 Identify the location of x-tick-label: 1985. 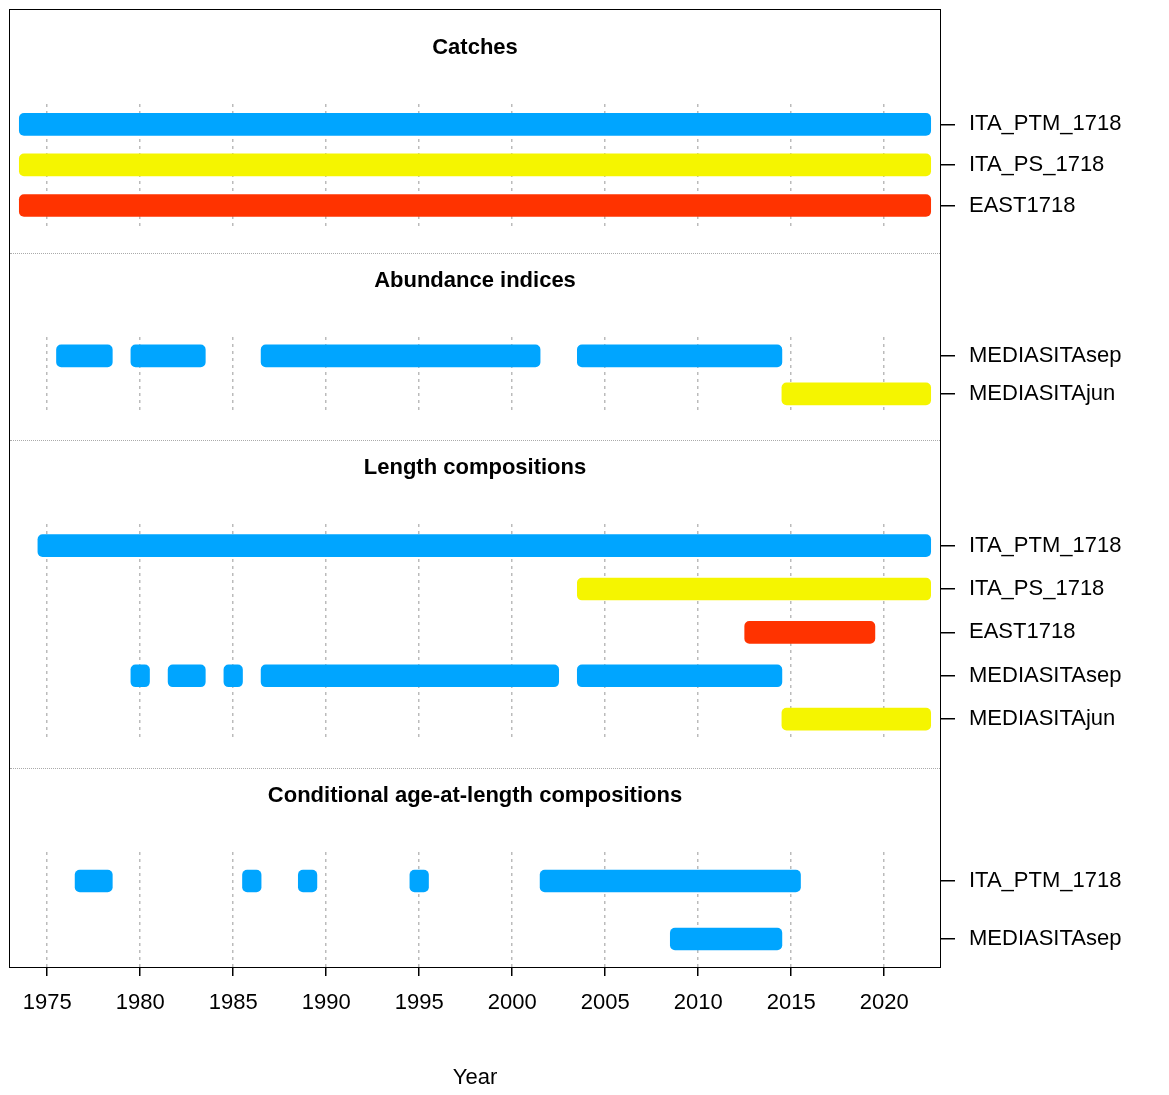
(233, 1002).